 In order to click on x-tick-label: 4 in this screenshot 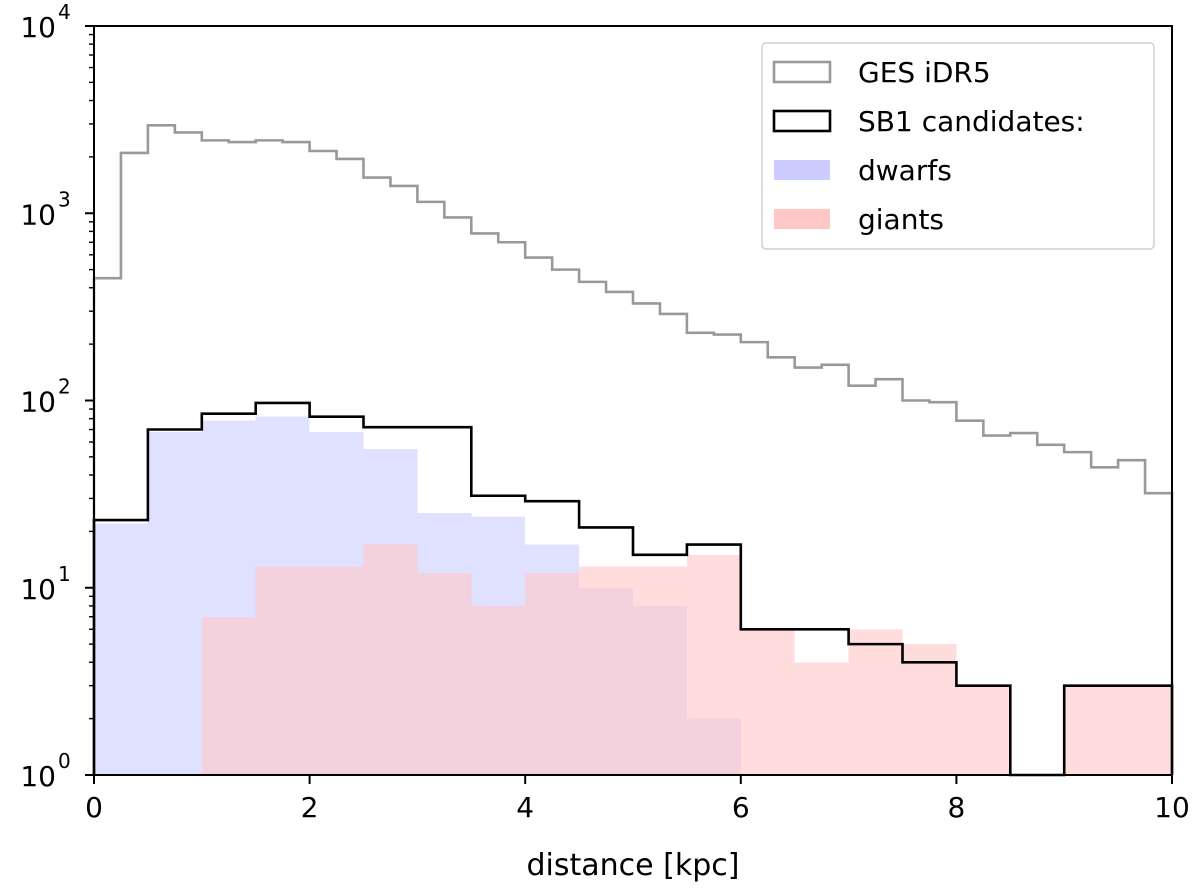, I will do `click(525, 807)`.